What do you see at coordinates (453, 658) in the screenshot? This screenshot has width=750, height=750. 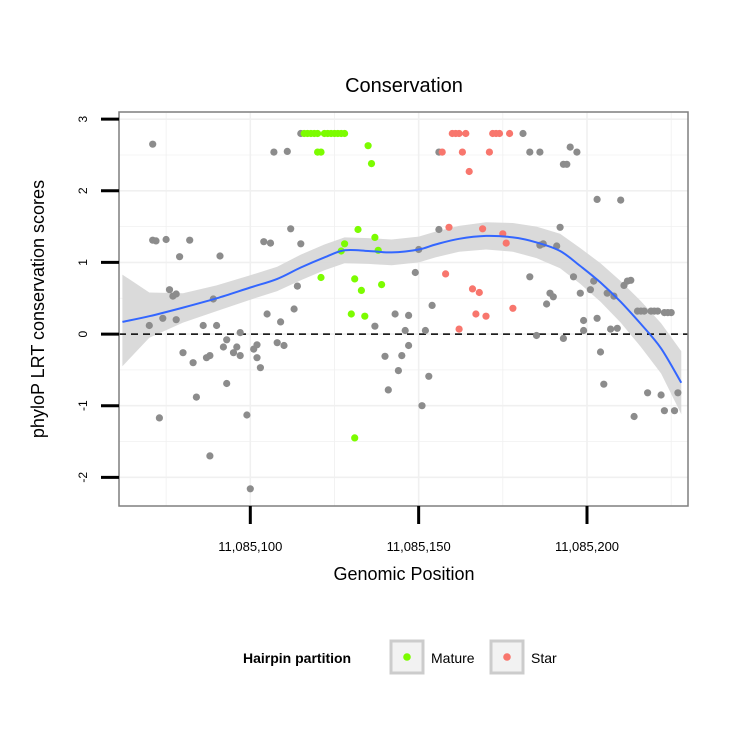 I see `legend-label-mature: Mature` at bounding box center [453, 658].